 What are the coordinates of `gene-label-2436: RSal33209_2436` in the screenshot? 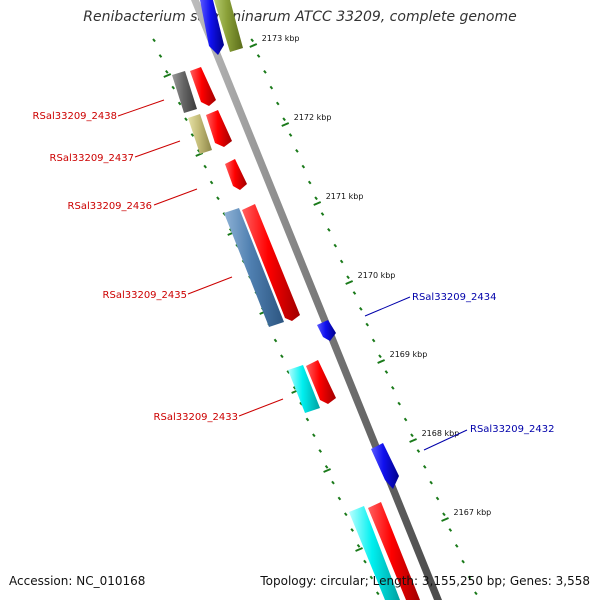 It's located at (110, 206).